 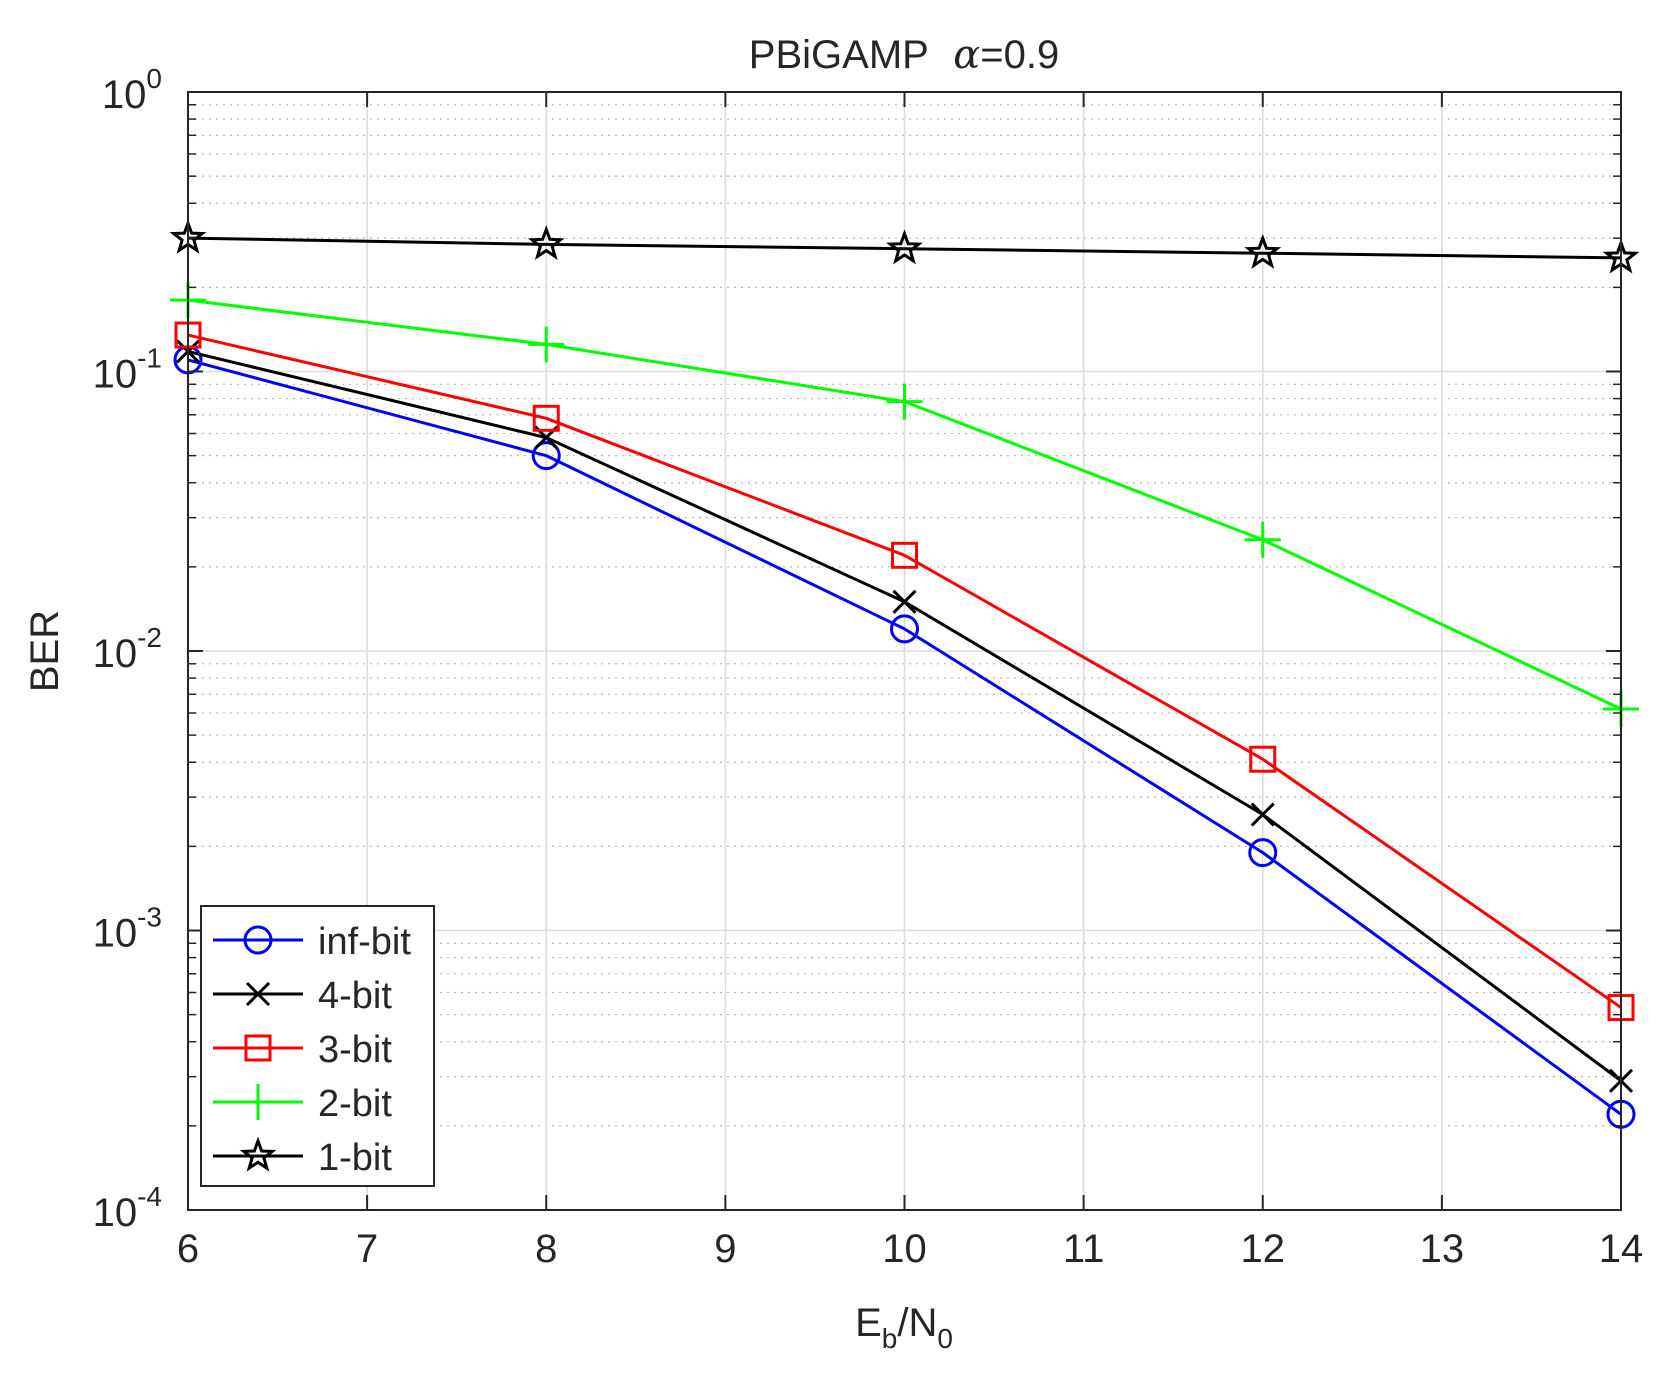 I want to click on x-label-mid: /N, so click(x=917, y=1323).